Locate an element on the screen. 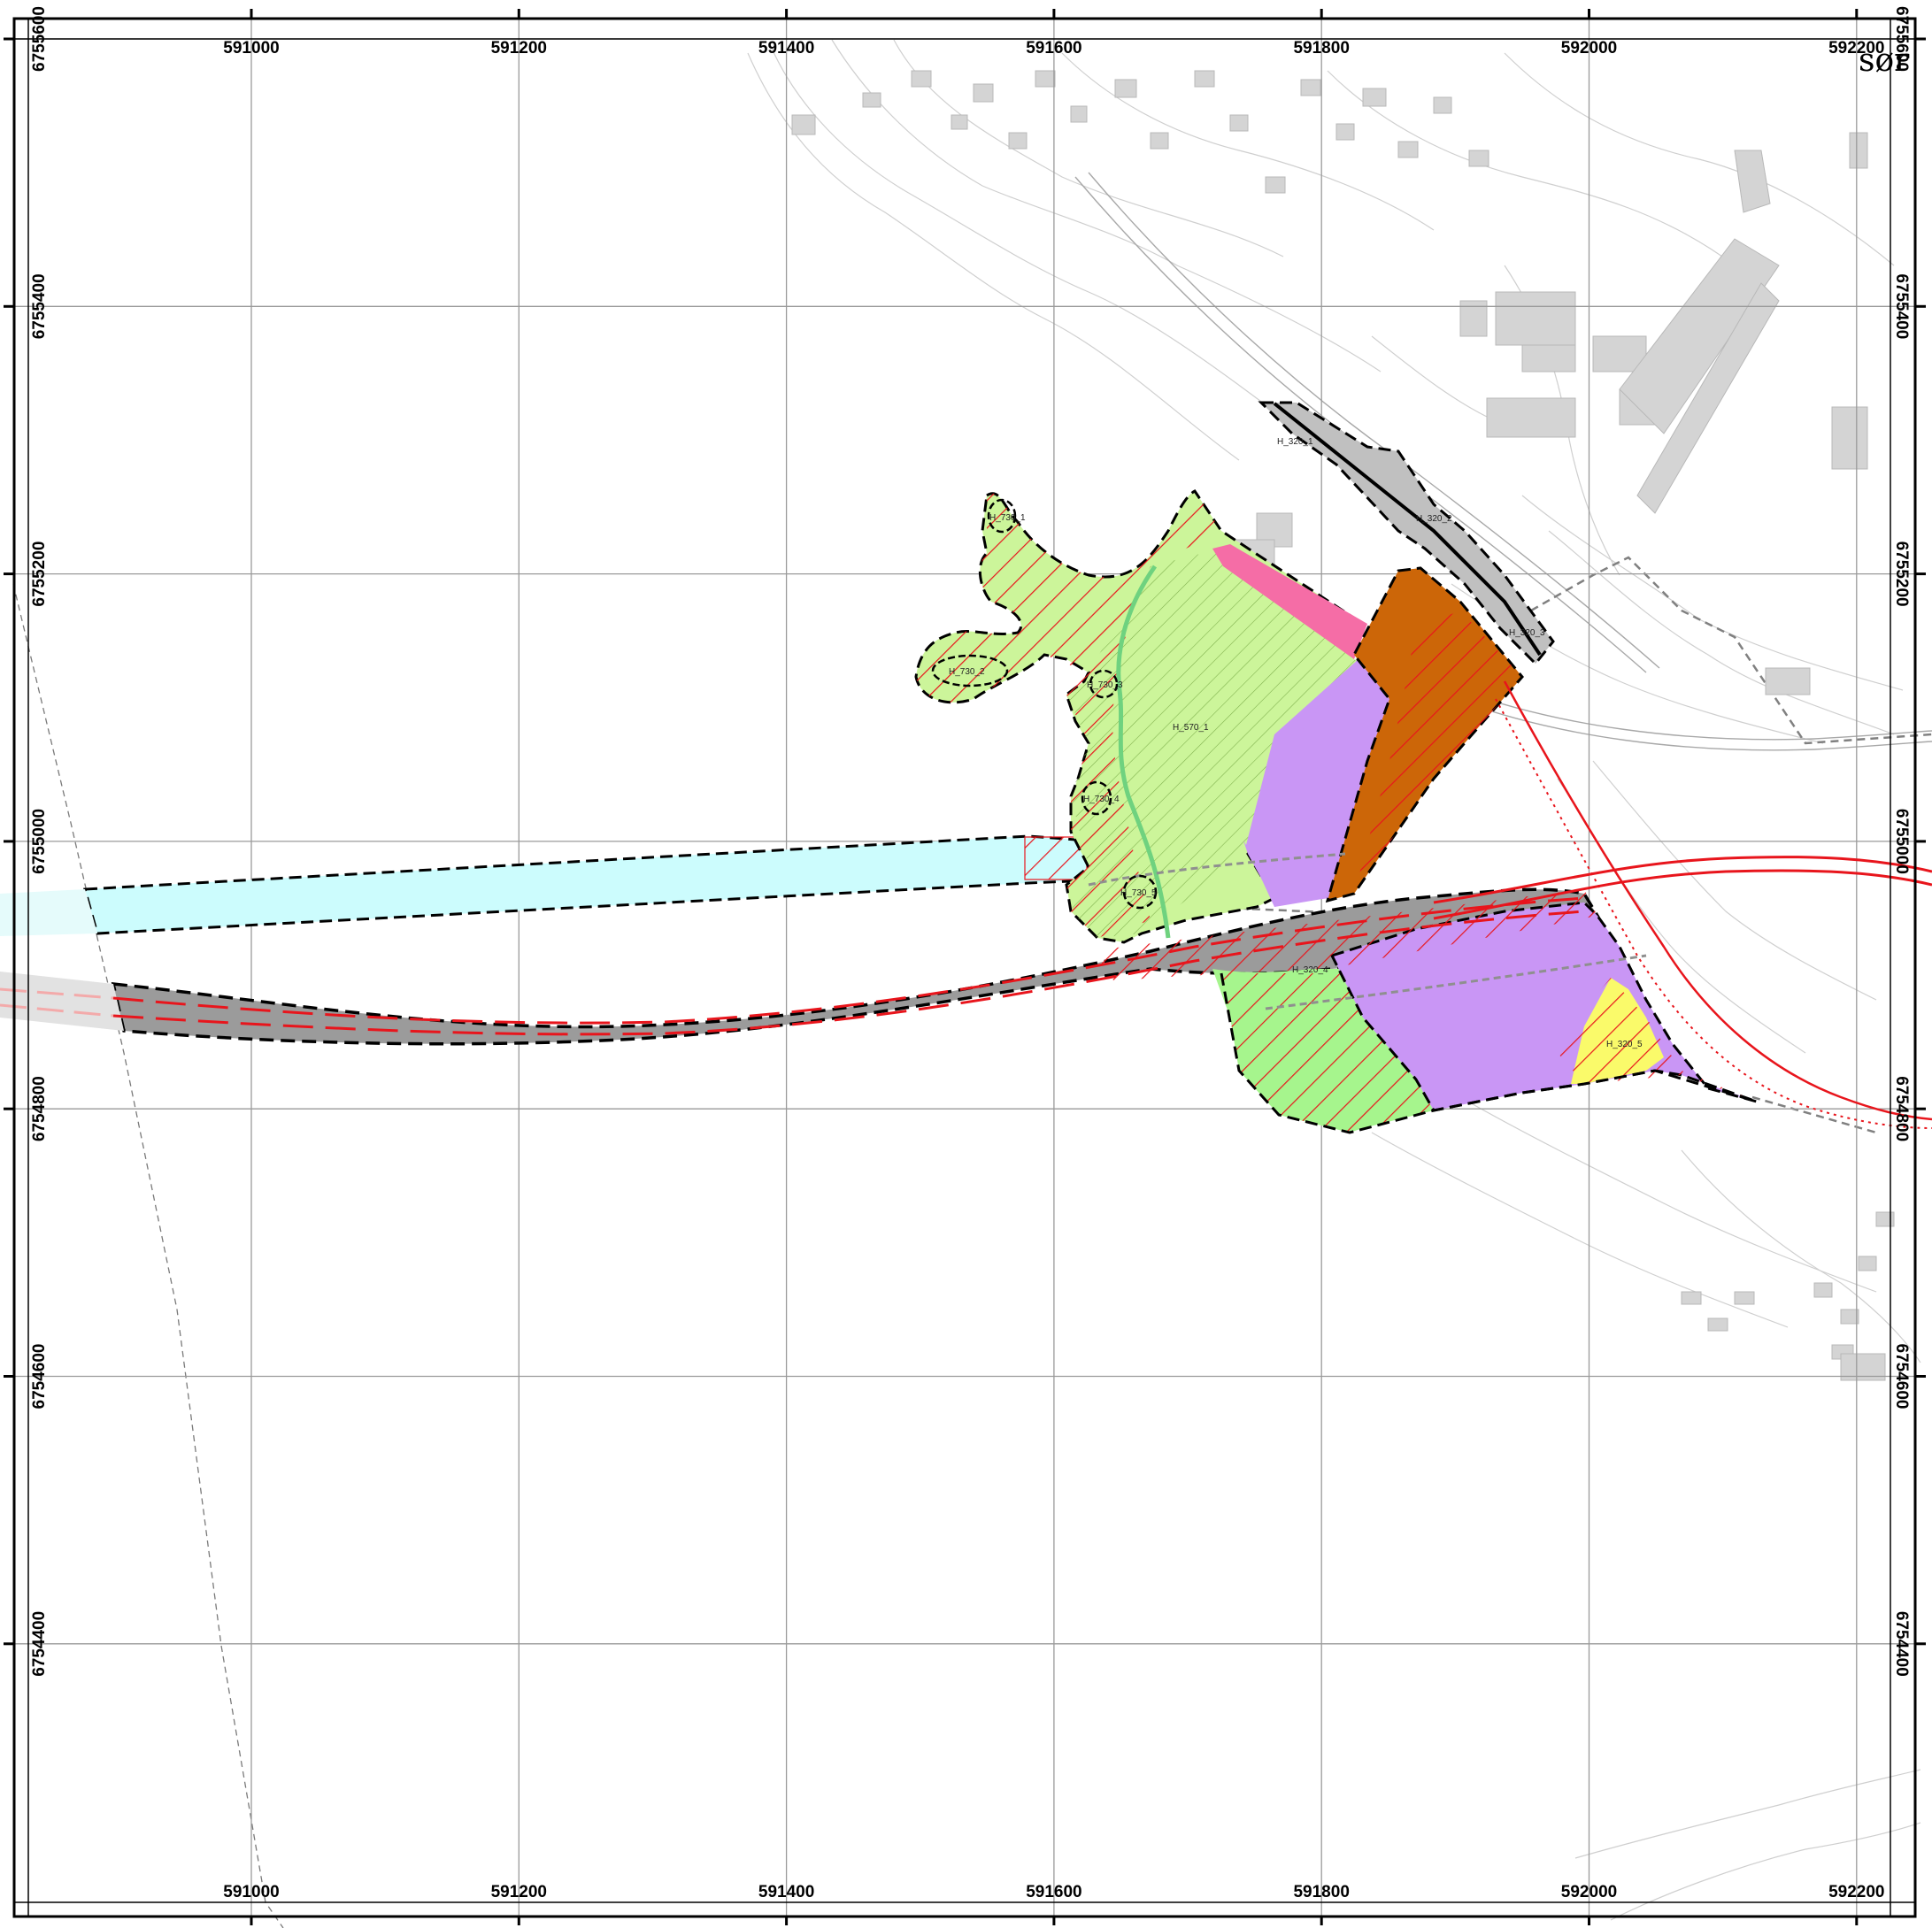  x-tick-label-top-1: 591200 is located at coordinates (519, 48).